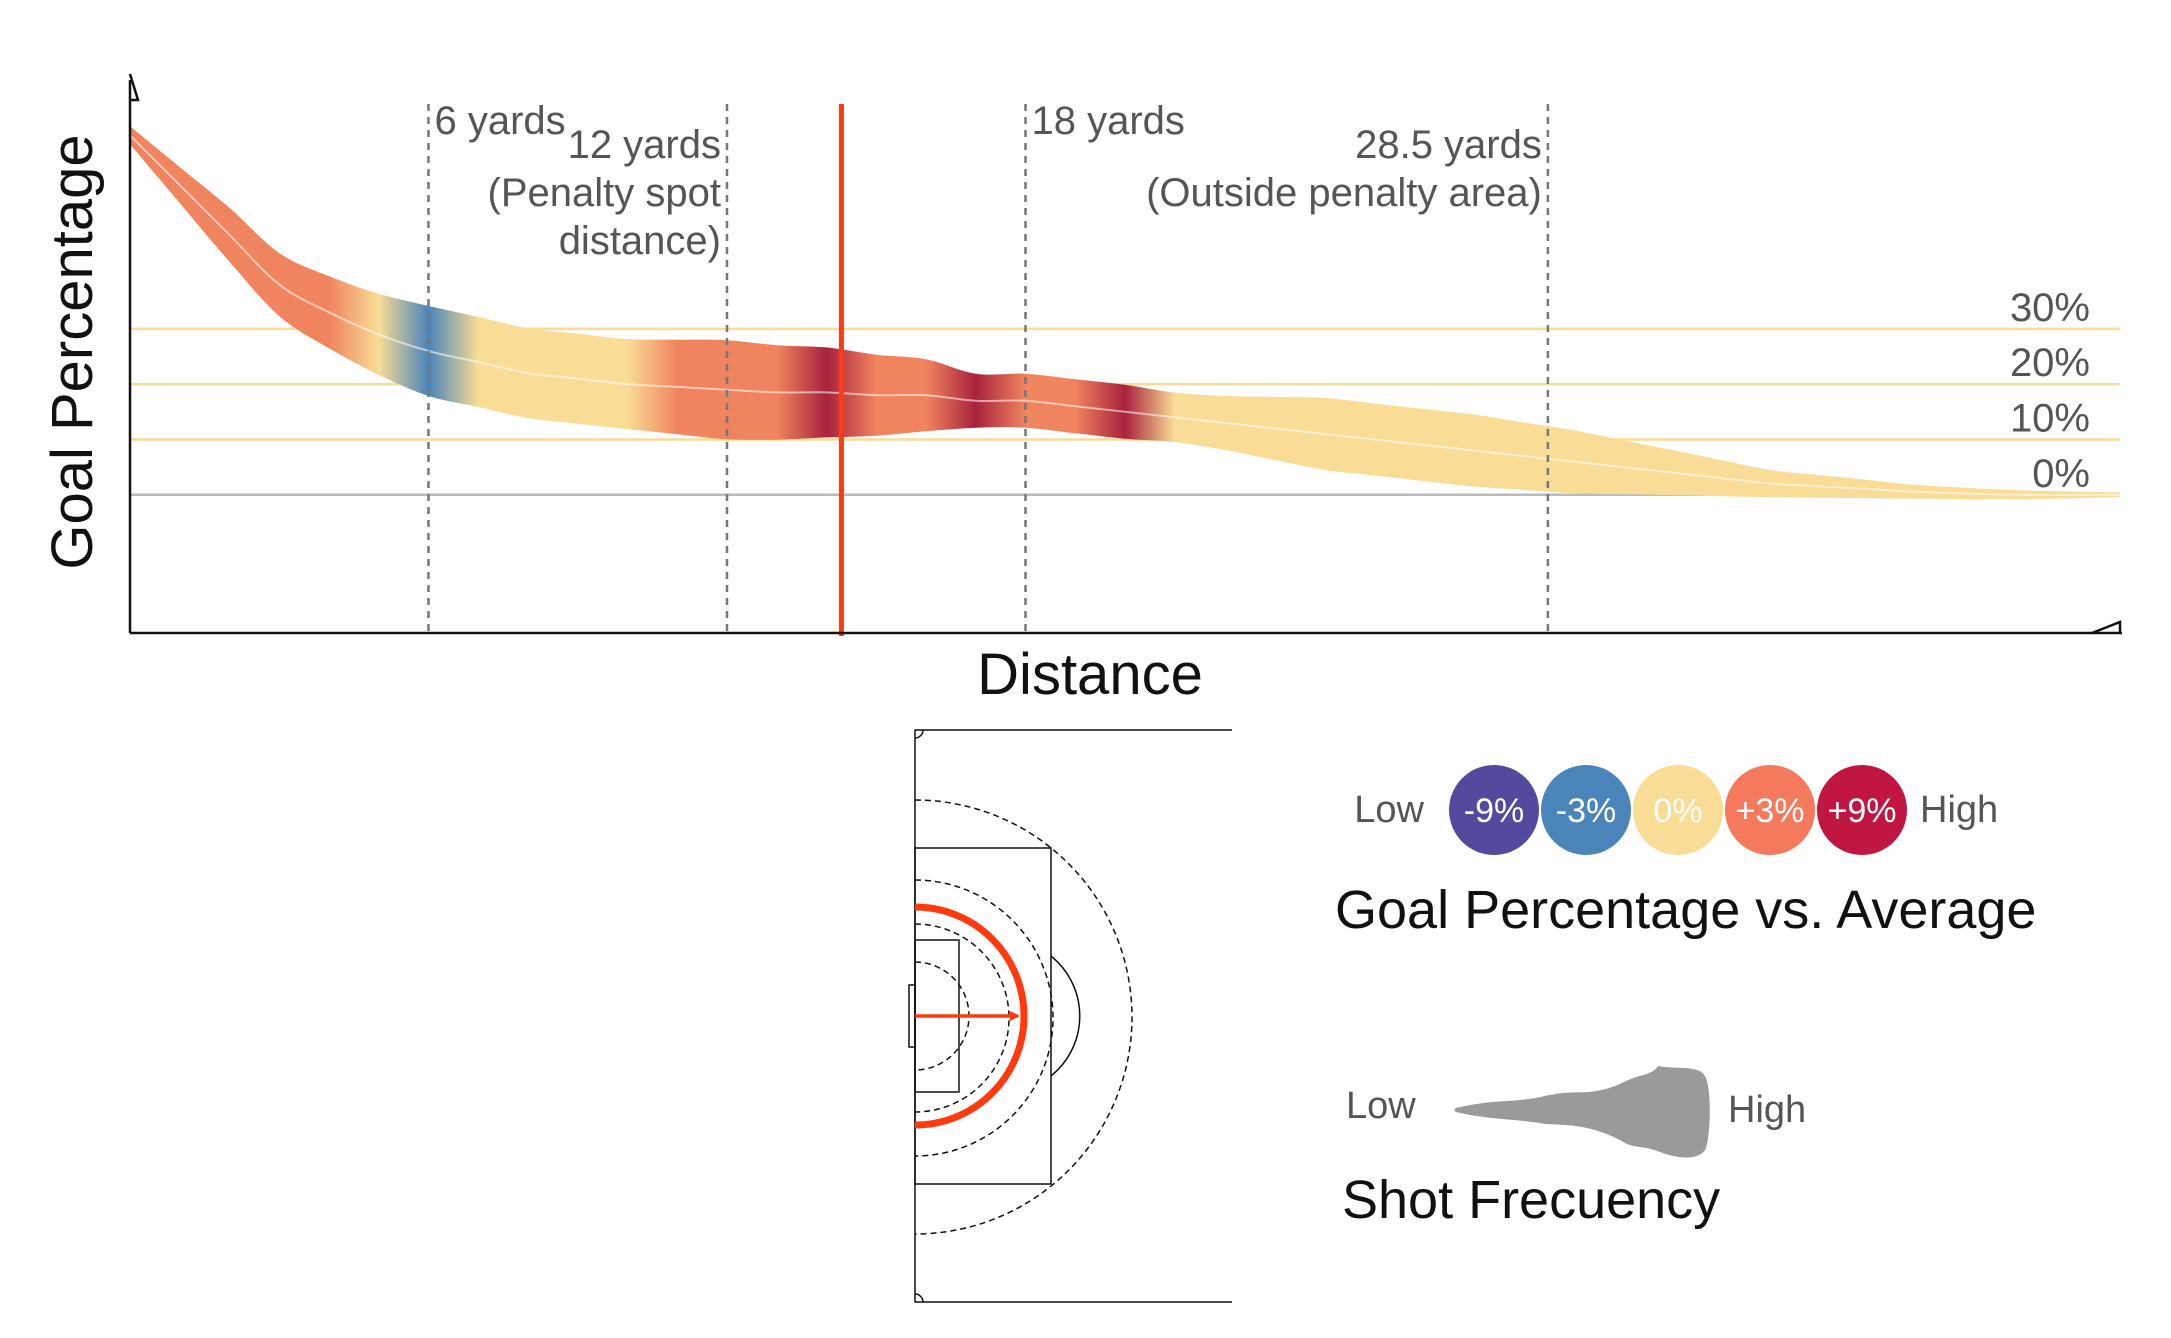 Image resolution: width=2171 pixels, height=1338 pixels. Describe the element at coordinates (604, 193) in the screenshot. I see `distance-marker-label: (Penalty spot` at that location.